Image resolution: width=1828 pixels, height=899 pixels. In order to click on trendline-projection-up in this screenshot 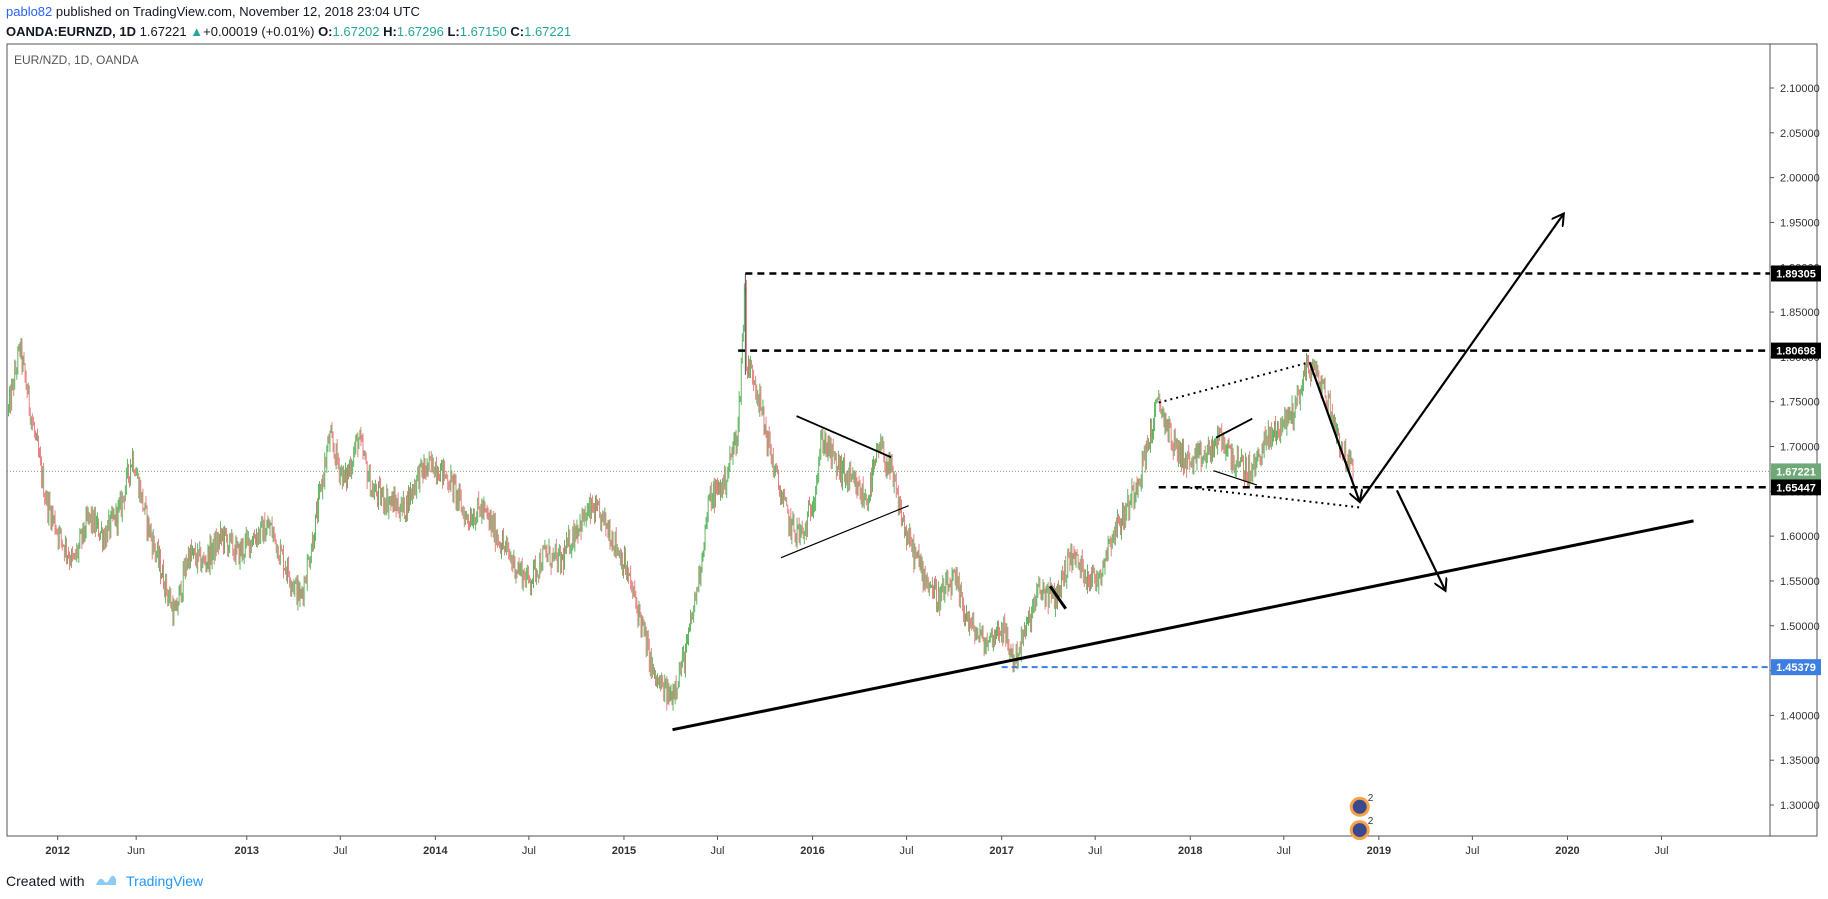, I will do `click(1461, 358)`.